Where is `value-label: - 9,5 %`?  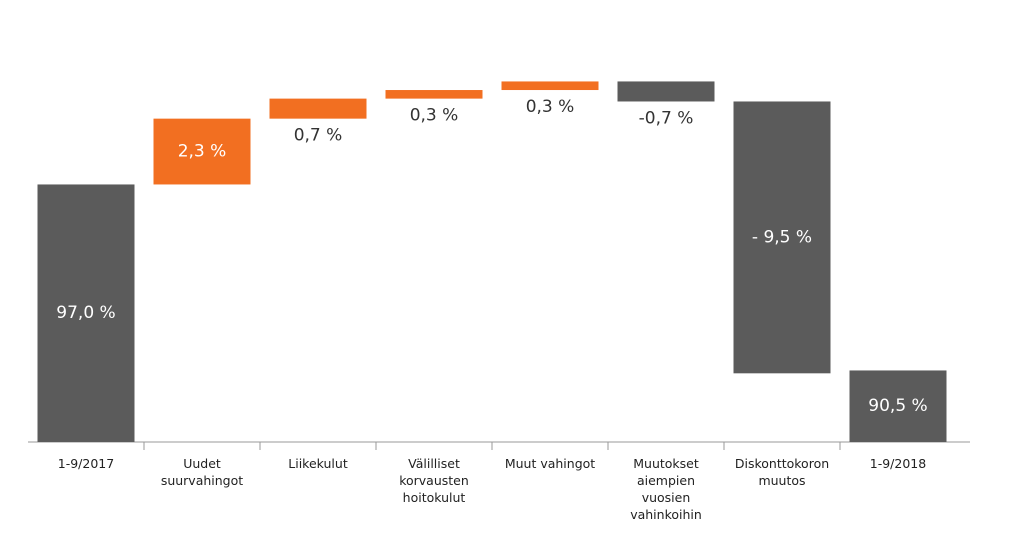
value-label: - 9,5 % is located at coordinates (782, 237).